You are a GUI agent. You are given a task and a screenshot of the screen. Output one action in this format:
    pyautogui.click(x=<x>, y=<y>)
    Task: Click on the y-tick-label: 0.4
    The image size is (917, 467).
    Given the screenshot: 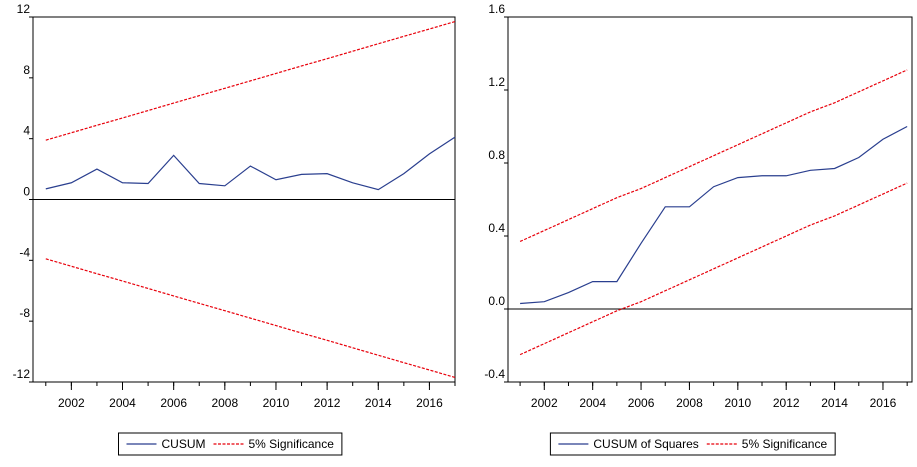 What is the action you would take?
    pyautogui.click(x=496, y=228)
    